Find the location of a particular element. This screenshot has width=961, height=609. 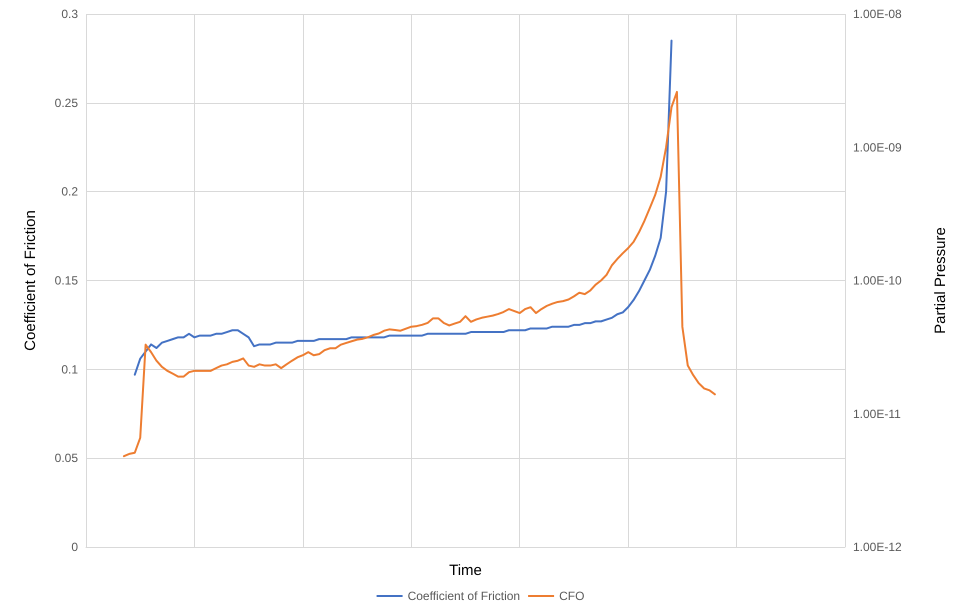

legend-label: CFO is located at coordinates (571, 596).